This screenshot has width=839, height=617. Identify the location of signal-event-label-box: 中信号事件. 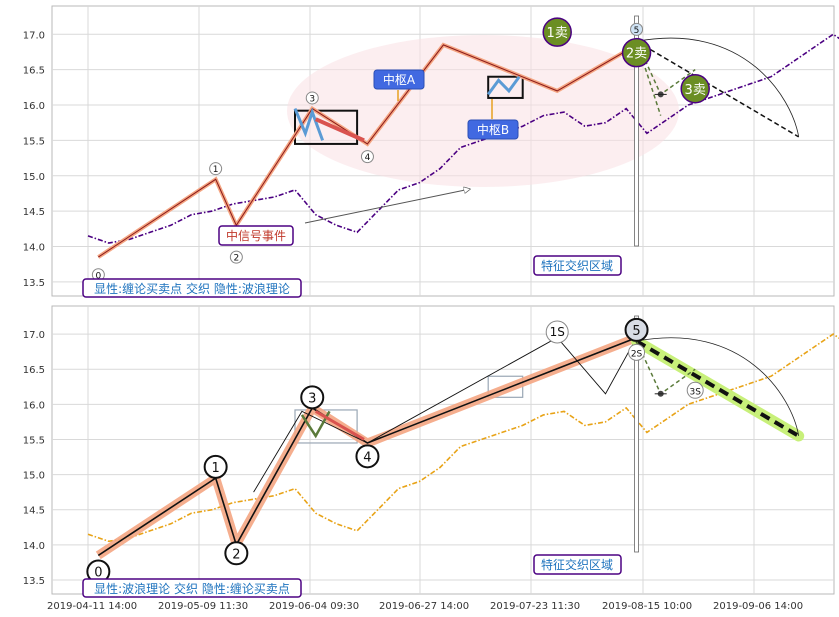
(256, 235).